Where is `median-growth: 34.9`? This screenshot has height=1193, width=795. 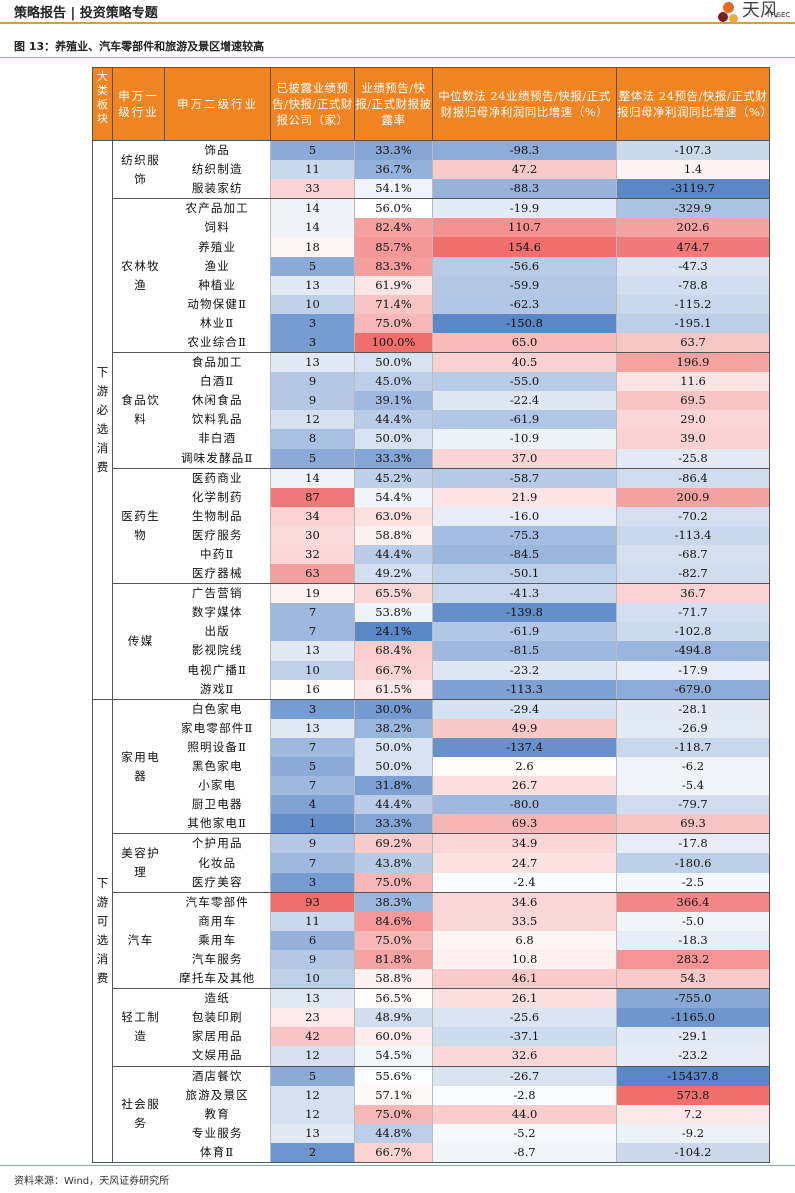
median-growth: 34.9 is located at coordinates (524, 843).